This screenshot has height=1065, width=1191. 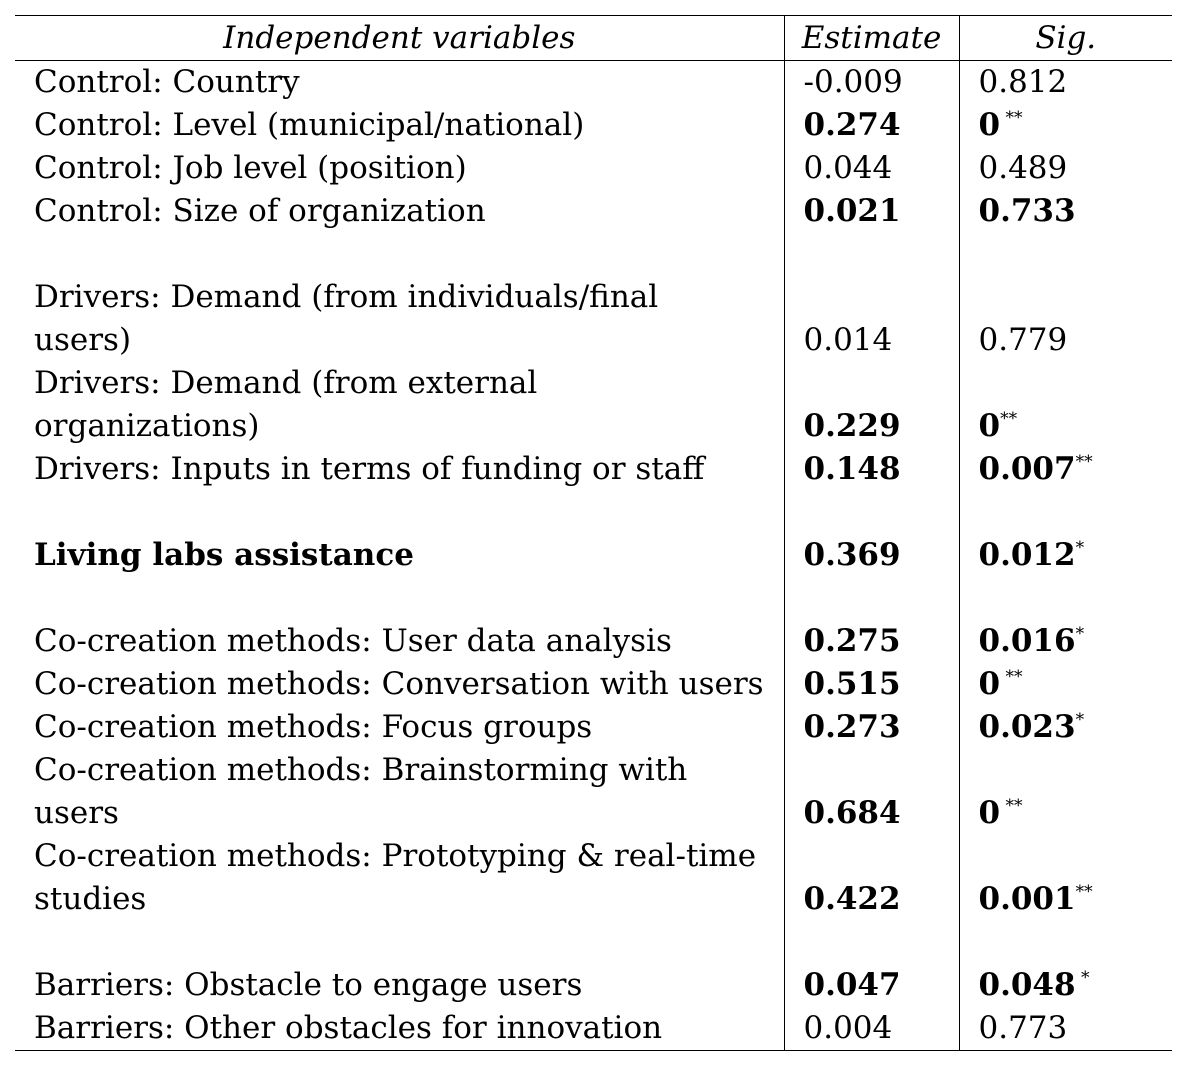 I want to click on variable-name: Control: Job level (position), so click(x=250, y=168).